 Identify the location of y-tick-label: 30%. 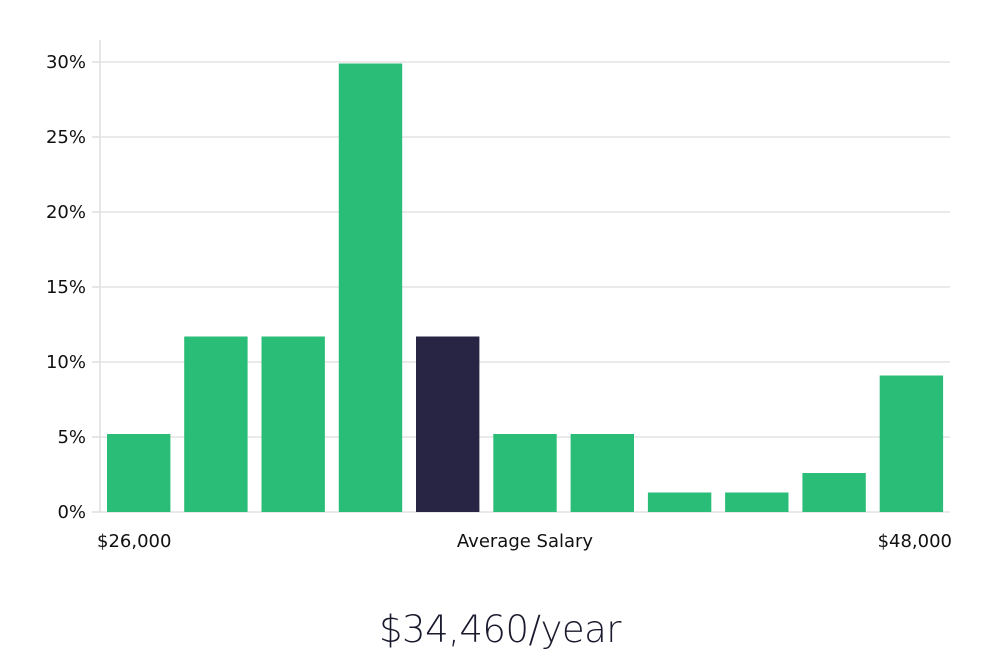
(66, 62).